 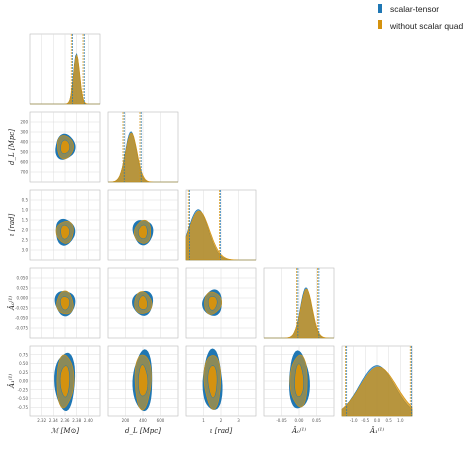 What do you see at coordinates (414, 9) in the screenshot?
I see `legend-label-scalar-tensor: scalar-tensor` at bounding box center [414, 9].